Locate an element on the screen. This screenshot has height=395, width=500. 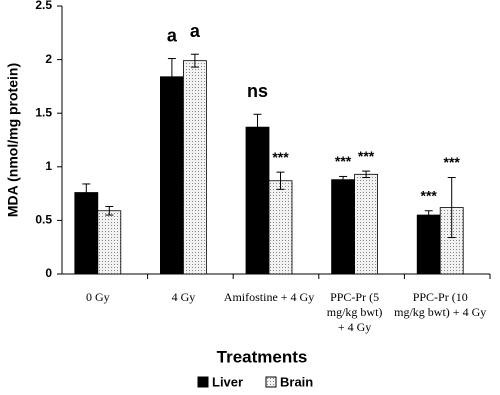
legend-label: Liver is located at coordinates (227, 381).